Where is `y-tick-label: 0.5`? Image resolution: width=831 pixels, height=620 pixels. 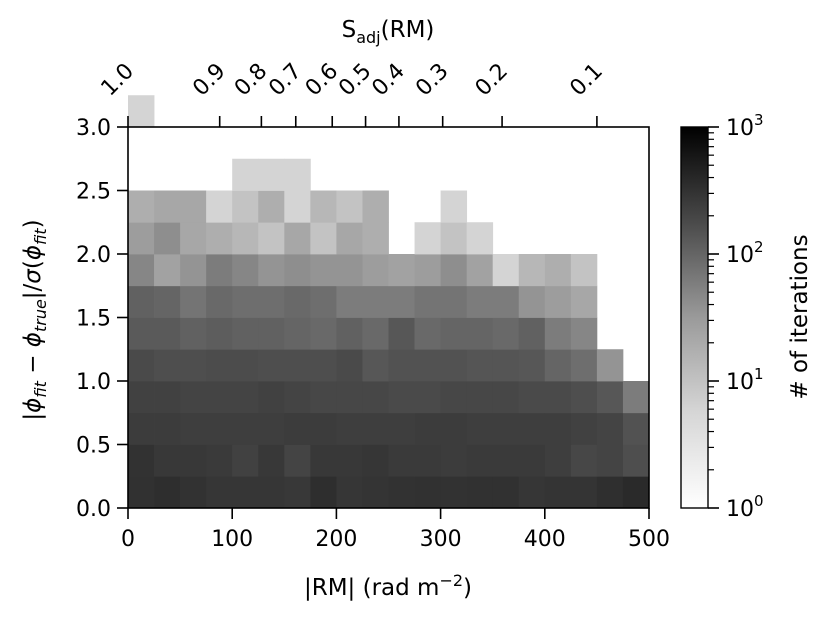
y-tick-label: 0.5 is located at coordinates (93, 446).